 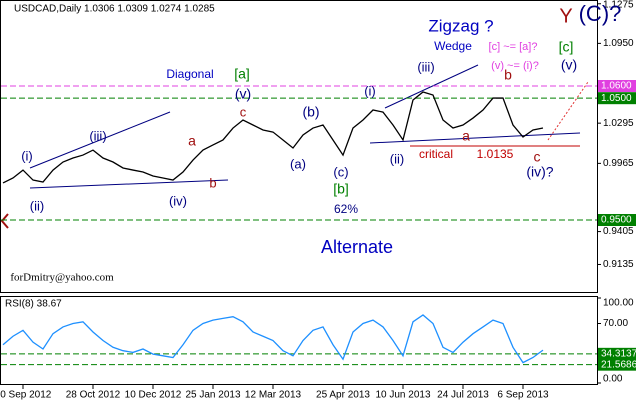 I want to click on price-title: USDCAD,Daily 1.0306 1.0309 1.0274 1.0285, so click(x=114, y=9).